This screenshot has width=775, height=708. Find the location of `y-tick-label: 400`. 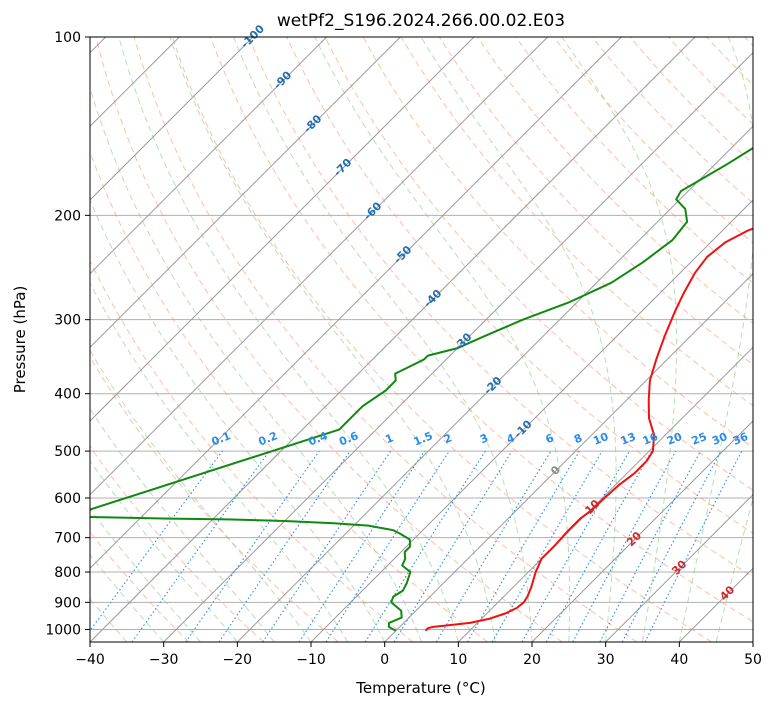

y-tick-label: 400 is located at coordinates (67, 395).